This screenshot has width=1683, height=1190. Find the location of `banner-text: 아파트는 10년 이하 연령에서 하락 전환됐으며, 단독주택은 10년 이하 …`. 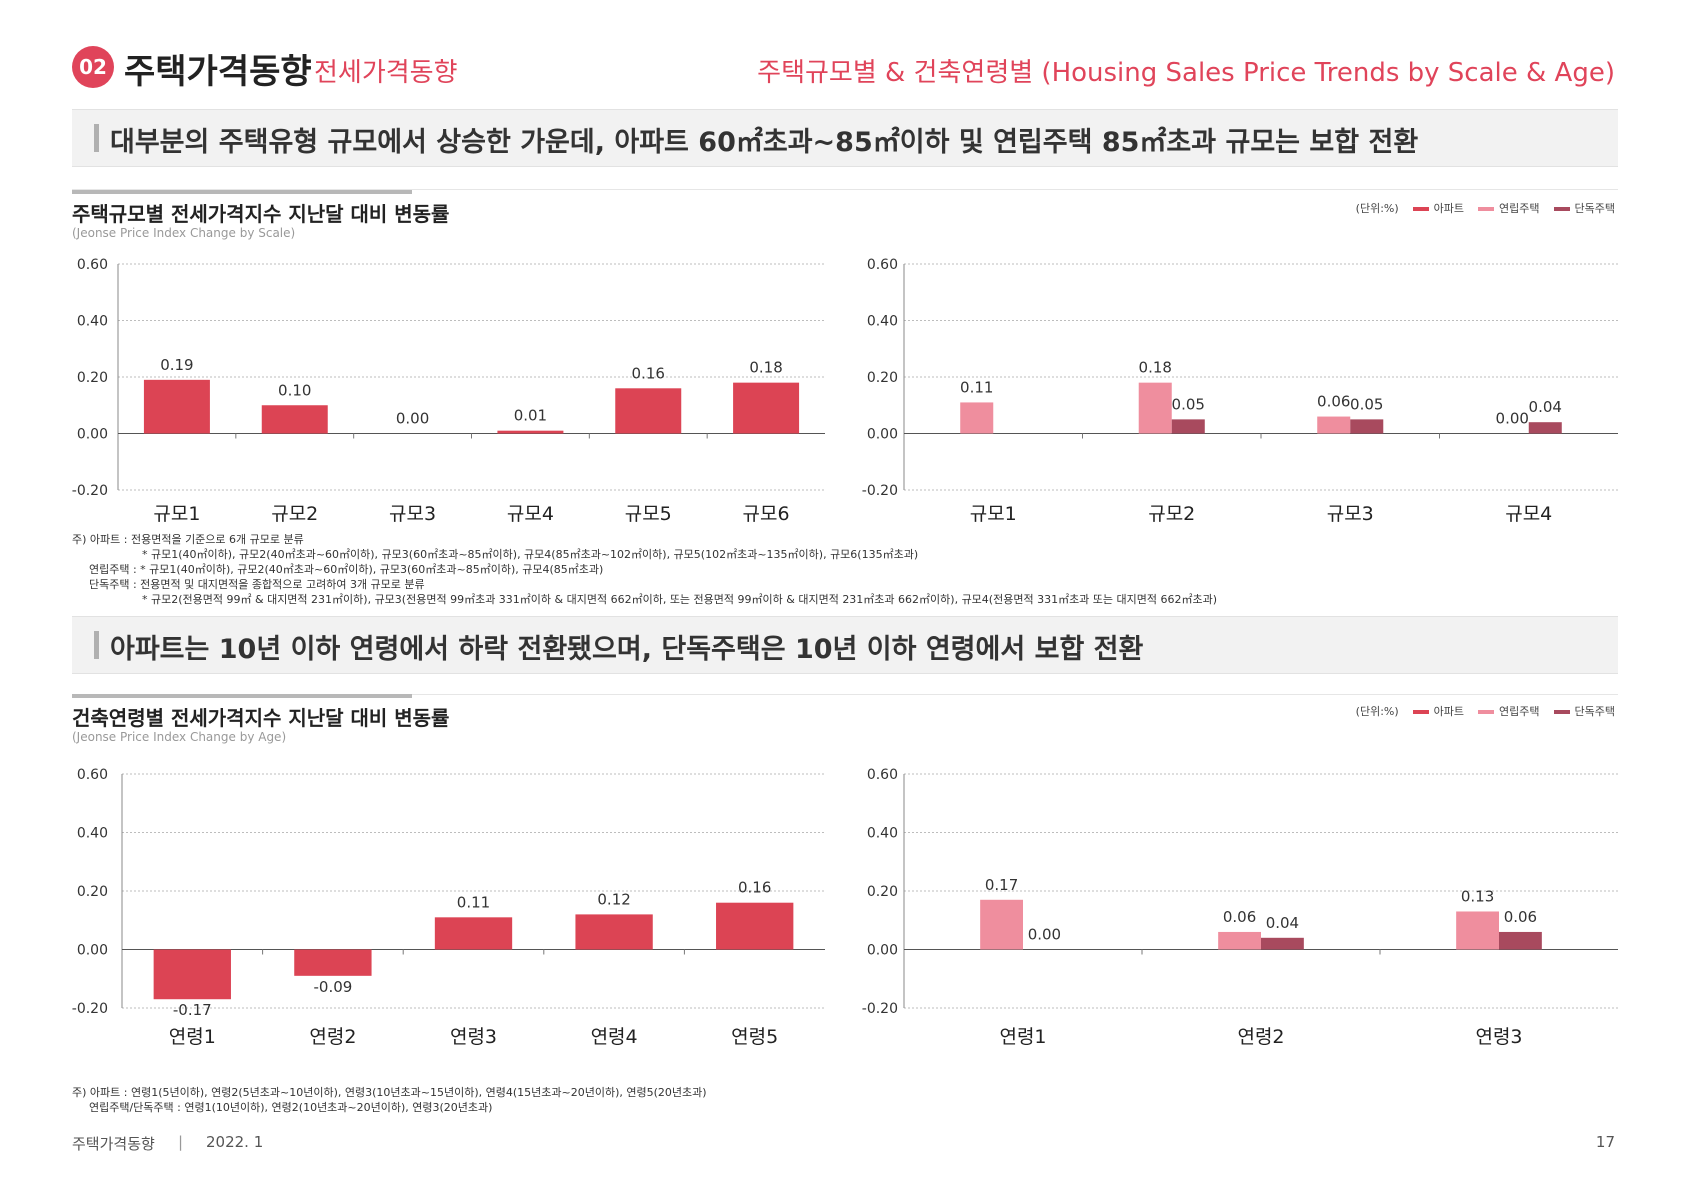

banner-text: 아파트는 10년 이하 연령에서 하락 전환됐으며, 단독주택은 10년 이하 … is located at coordinates (627, 649).